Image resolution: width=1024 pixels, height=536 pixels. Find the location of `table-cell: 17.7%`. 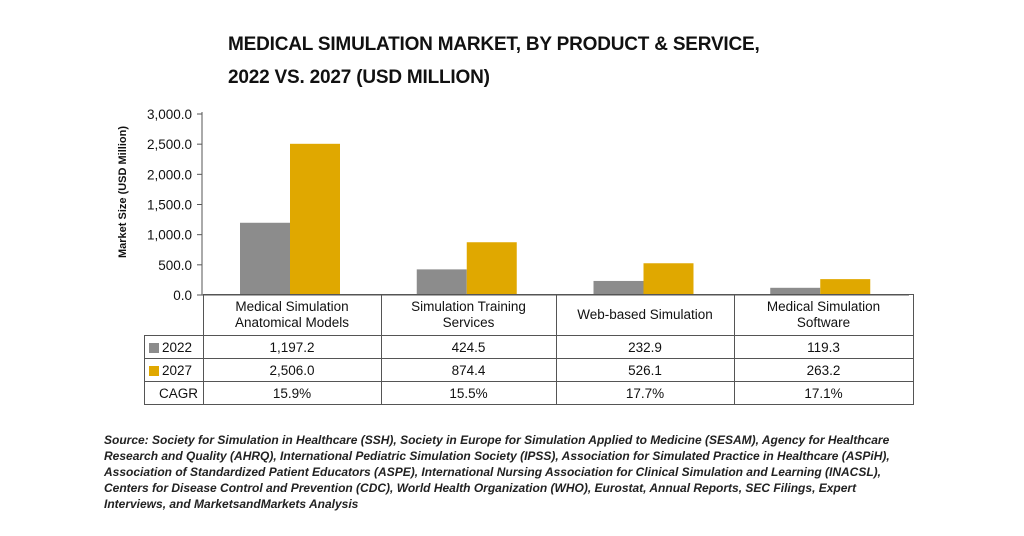

table-cell: 17.7% is located at coordinates (645, 393).